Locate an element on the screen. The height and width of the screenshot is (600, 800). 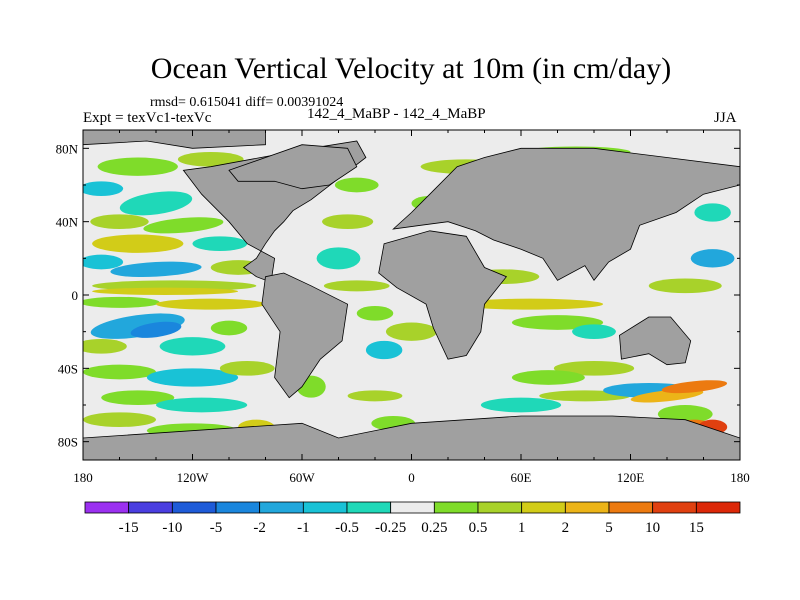
colorbar-label: 5 is located at coordinates (609, 528).